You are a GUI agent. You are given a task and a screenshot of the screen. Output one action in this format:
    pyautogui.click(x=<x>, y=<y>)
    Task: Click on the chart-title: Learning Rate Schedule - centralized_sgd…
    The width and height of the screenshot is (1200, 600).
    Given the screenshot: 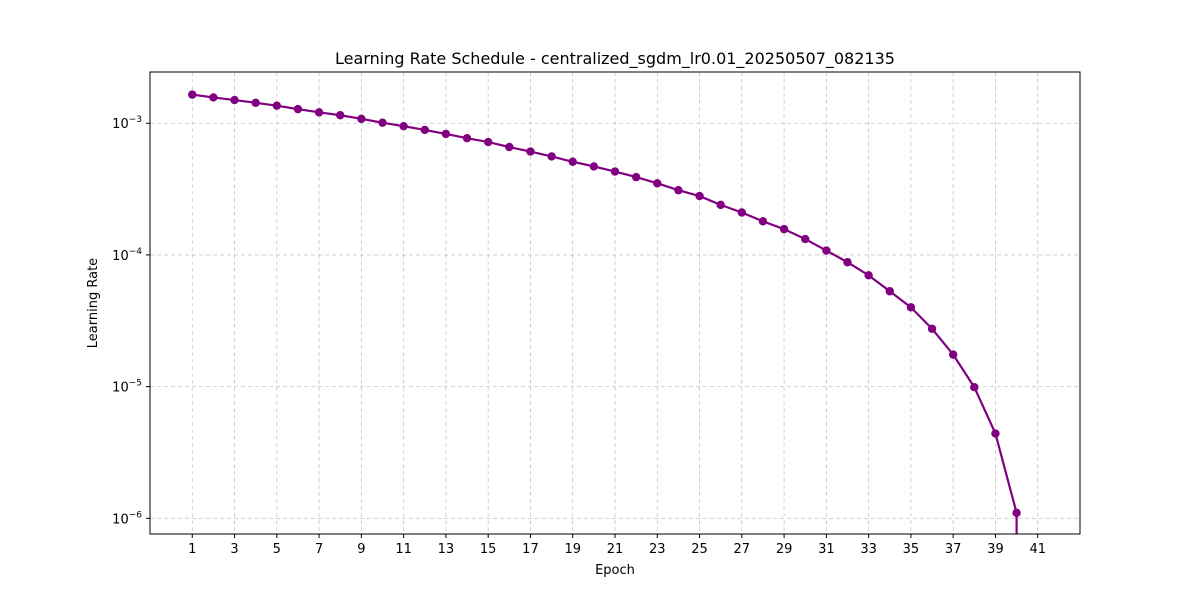 What is the action you would take?
    pyautogui.click(x=615, y=59)
    